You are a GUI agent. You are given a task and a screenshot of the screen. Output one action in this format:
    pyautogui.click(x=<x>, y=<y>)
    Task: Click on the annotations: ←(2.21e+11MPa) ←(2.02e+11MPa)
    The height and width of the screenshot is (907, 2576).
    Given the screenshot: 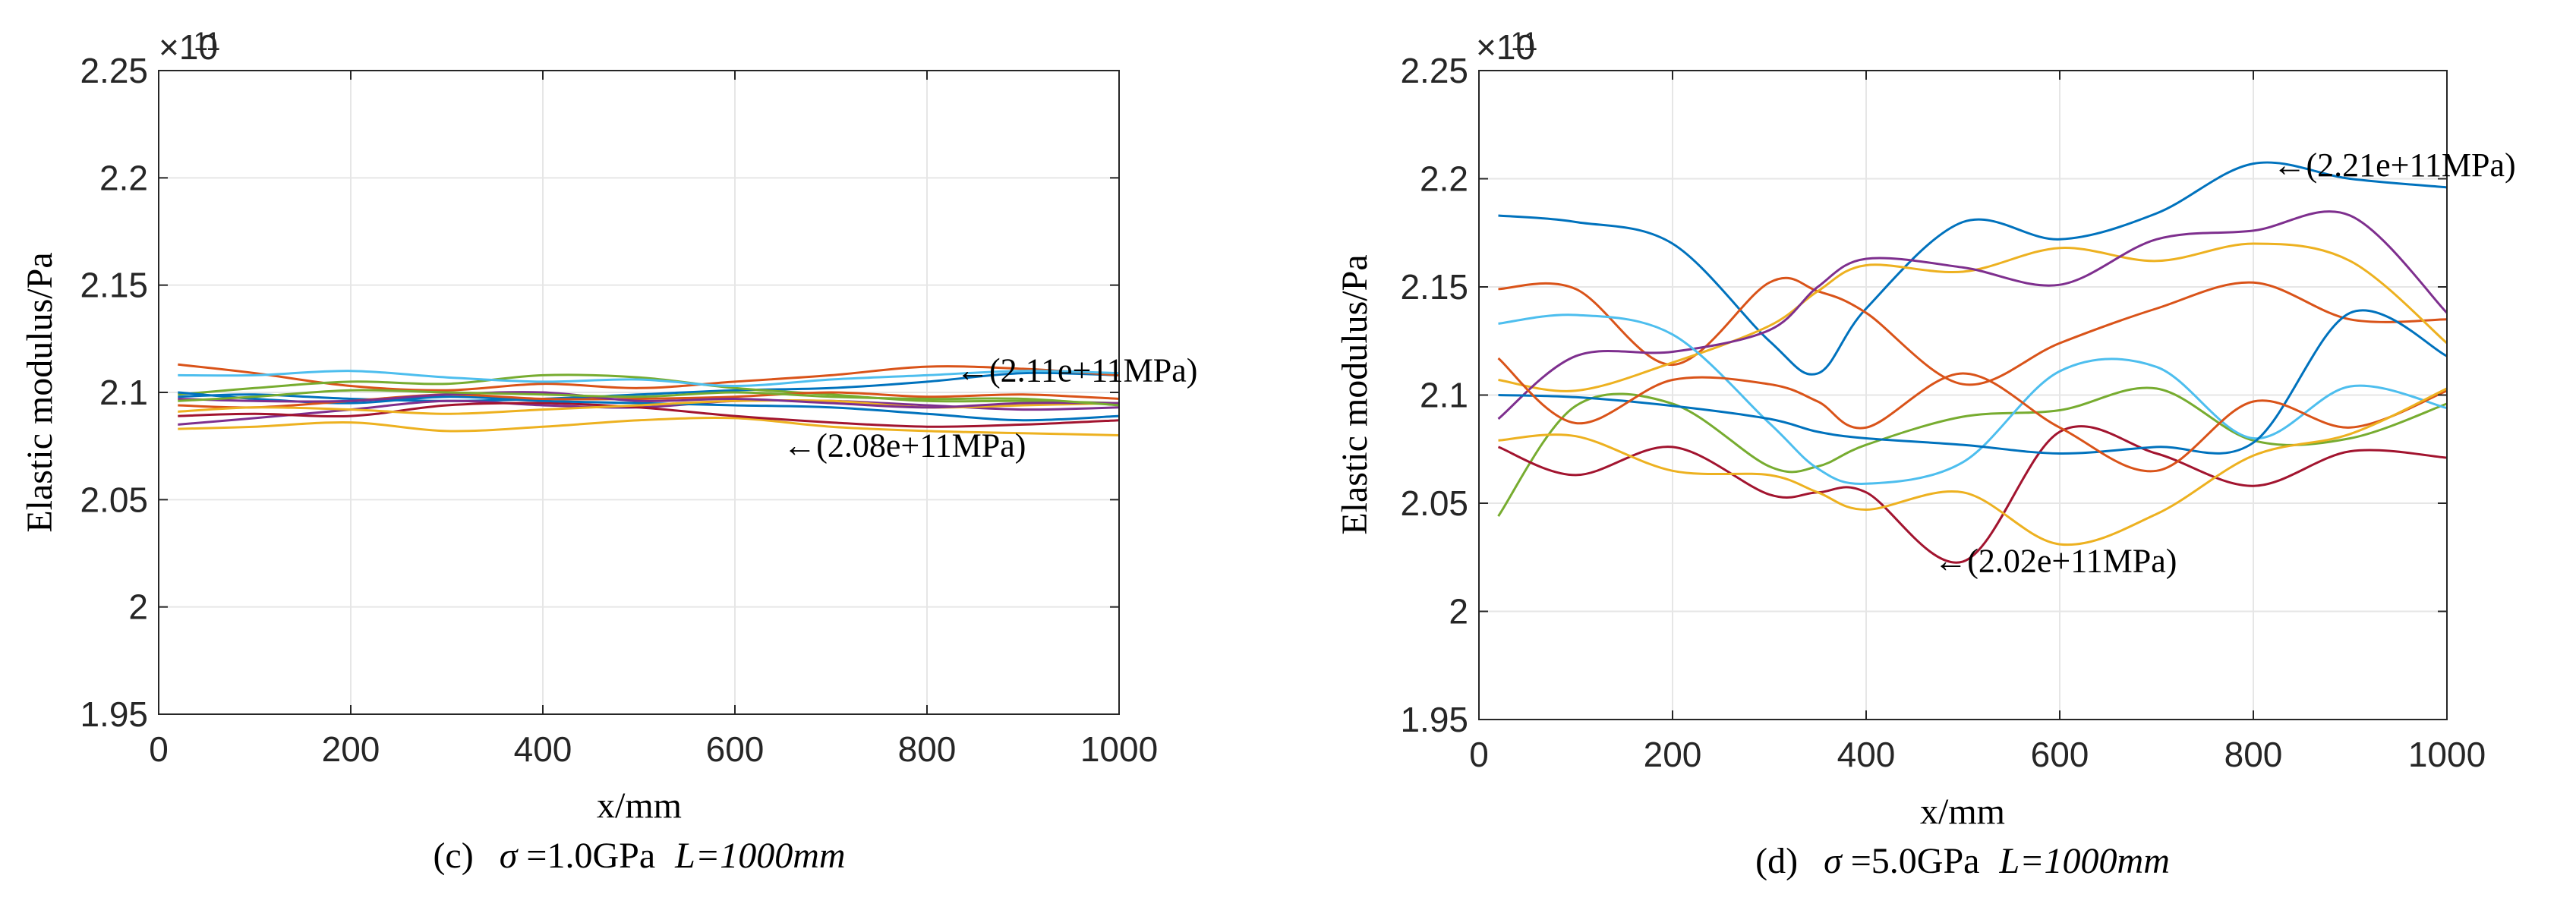 What is the action you would take?
    pyautogui.click(x=2224, y=363)
    